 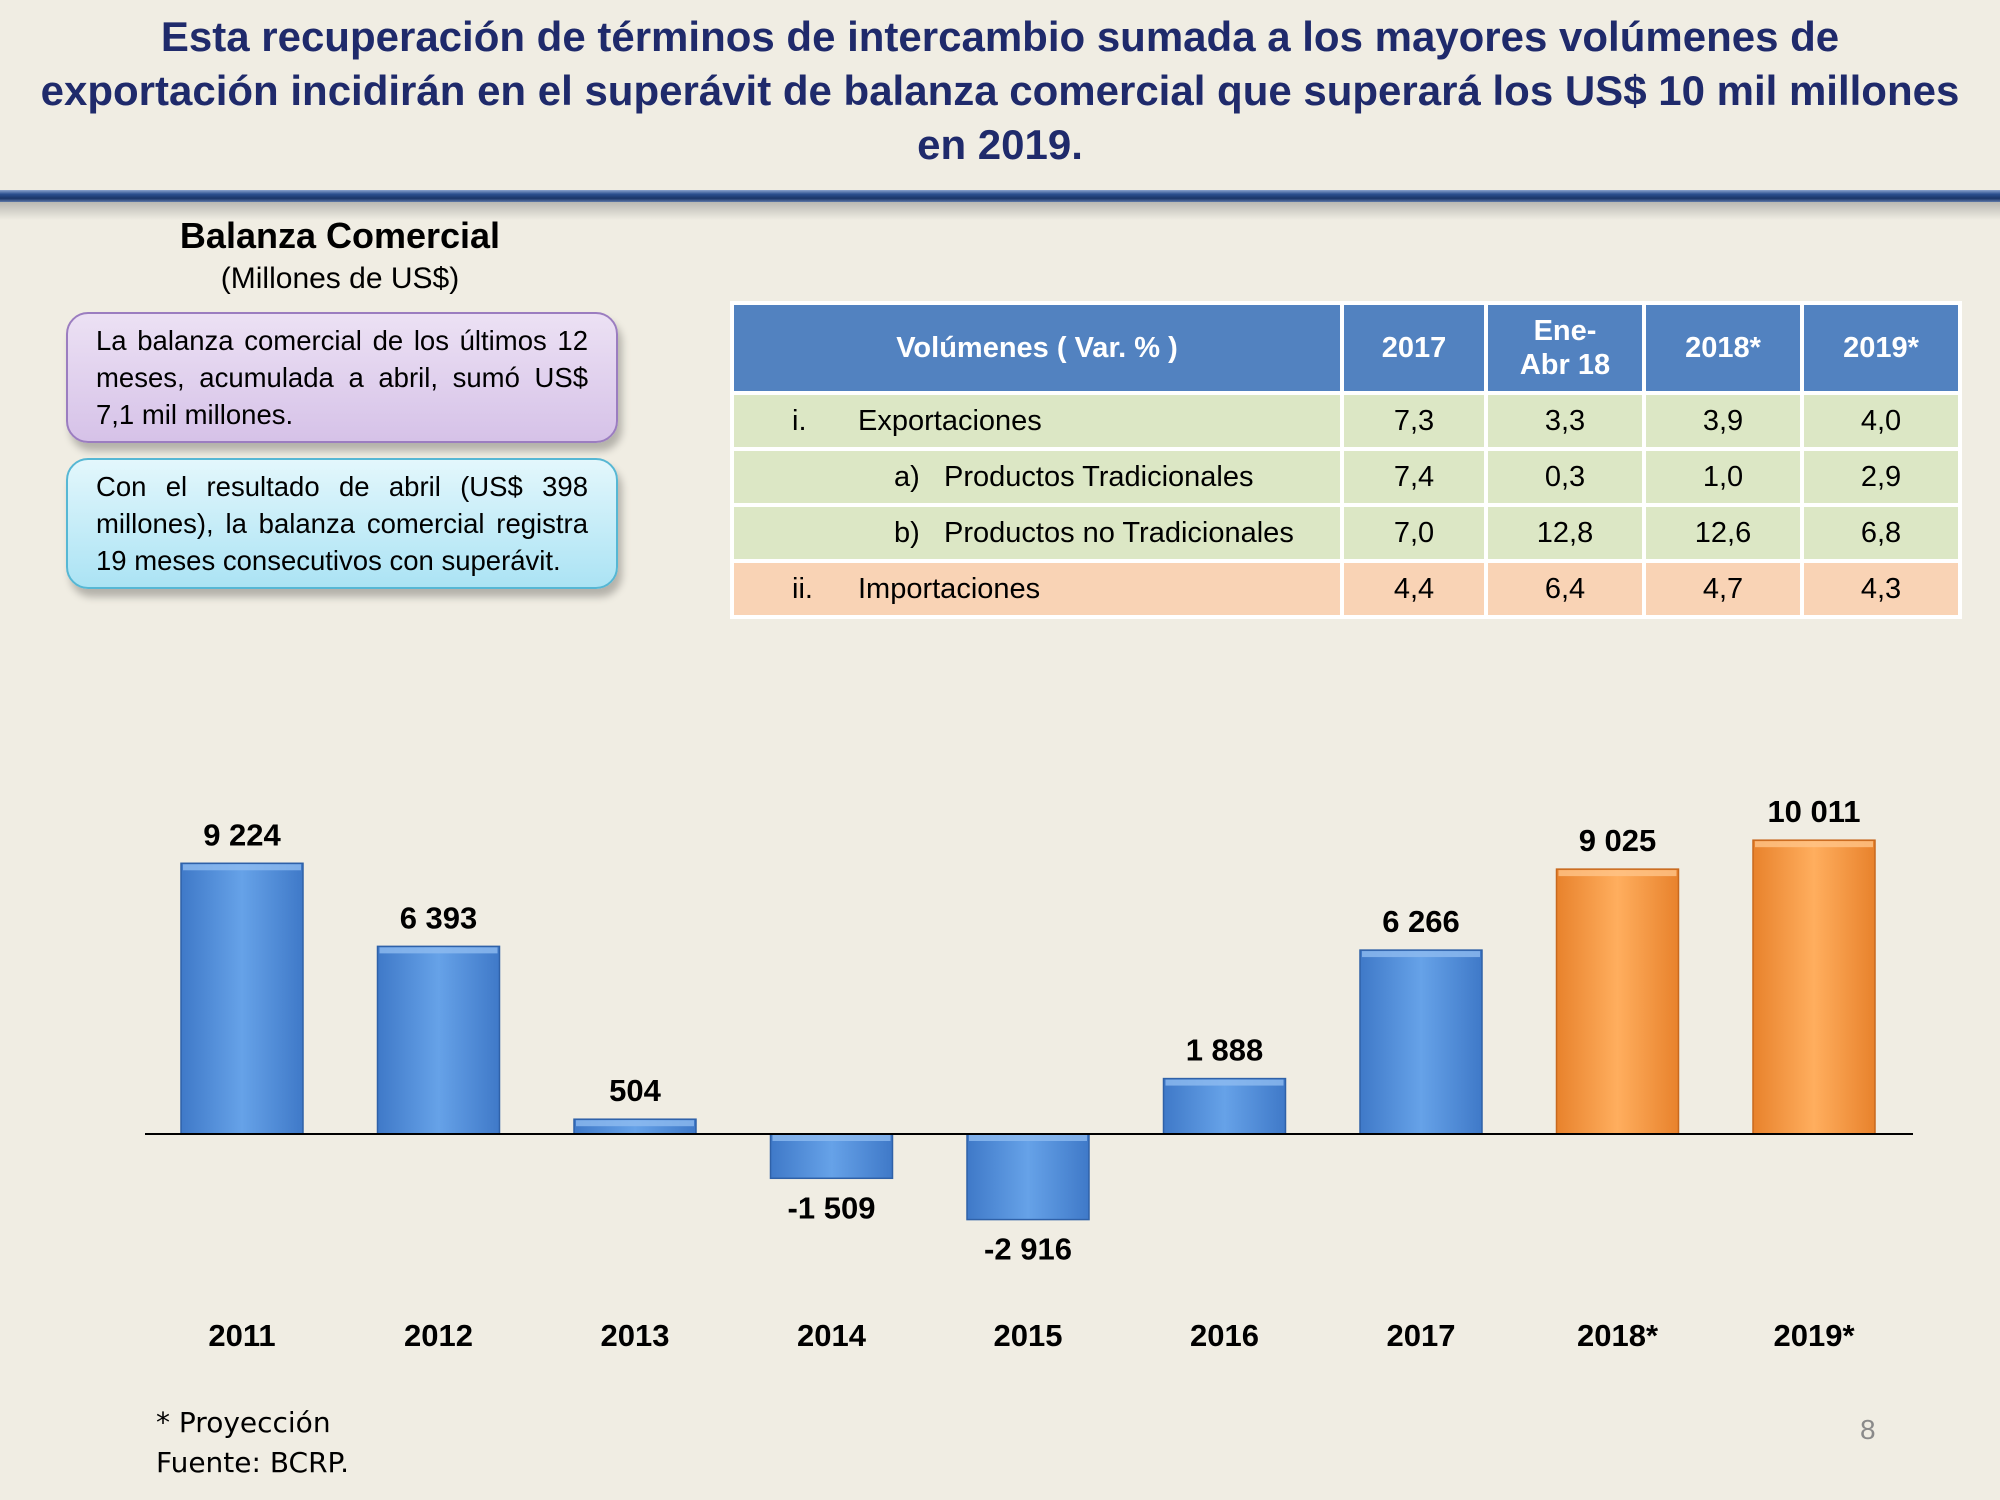 I want to click on table-cell: 7,0, so click(x=1414, y=533).